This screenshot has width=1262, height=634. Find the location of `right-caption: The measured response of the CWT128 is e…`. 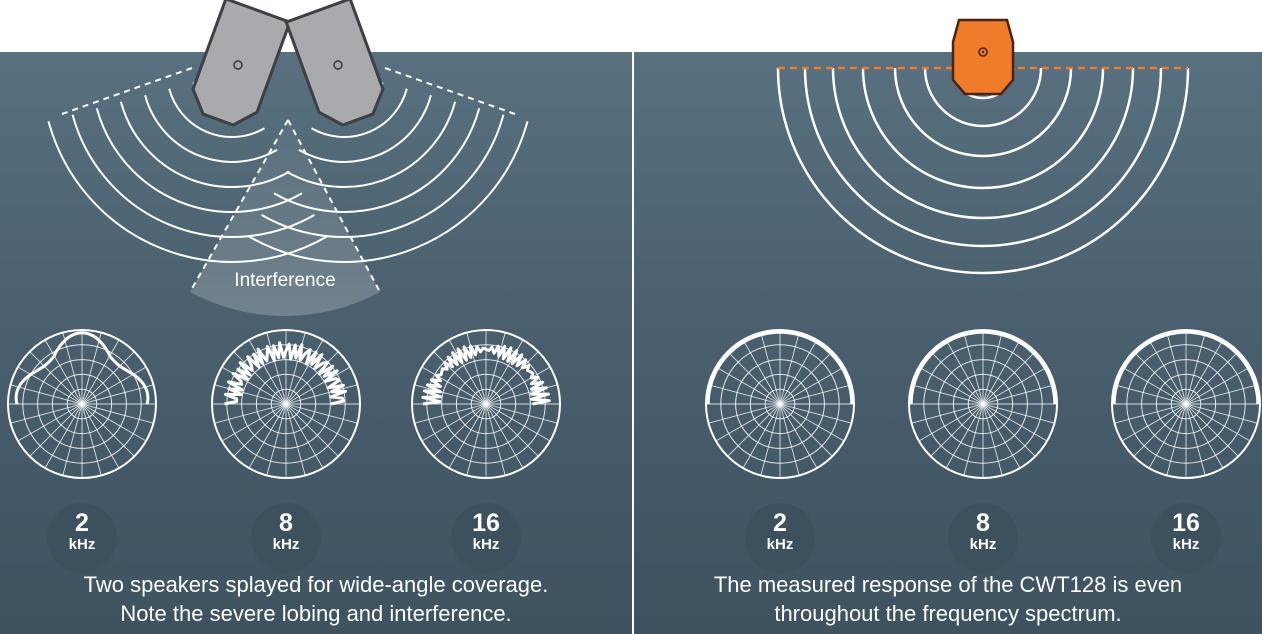

right-caption: The measured response of the CWT128 is e… is located at coordinates (948, 599).